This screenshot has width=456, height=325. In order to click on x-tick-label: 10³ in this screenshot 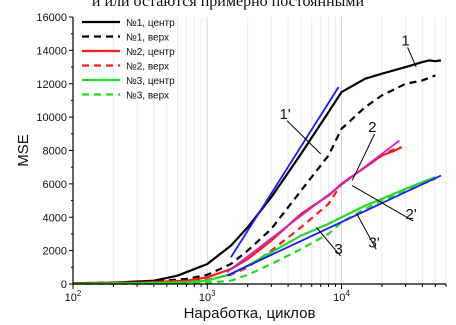, I will do `click(207, 296)`.